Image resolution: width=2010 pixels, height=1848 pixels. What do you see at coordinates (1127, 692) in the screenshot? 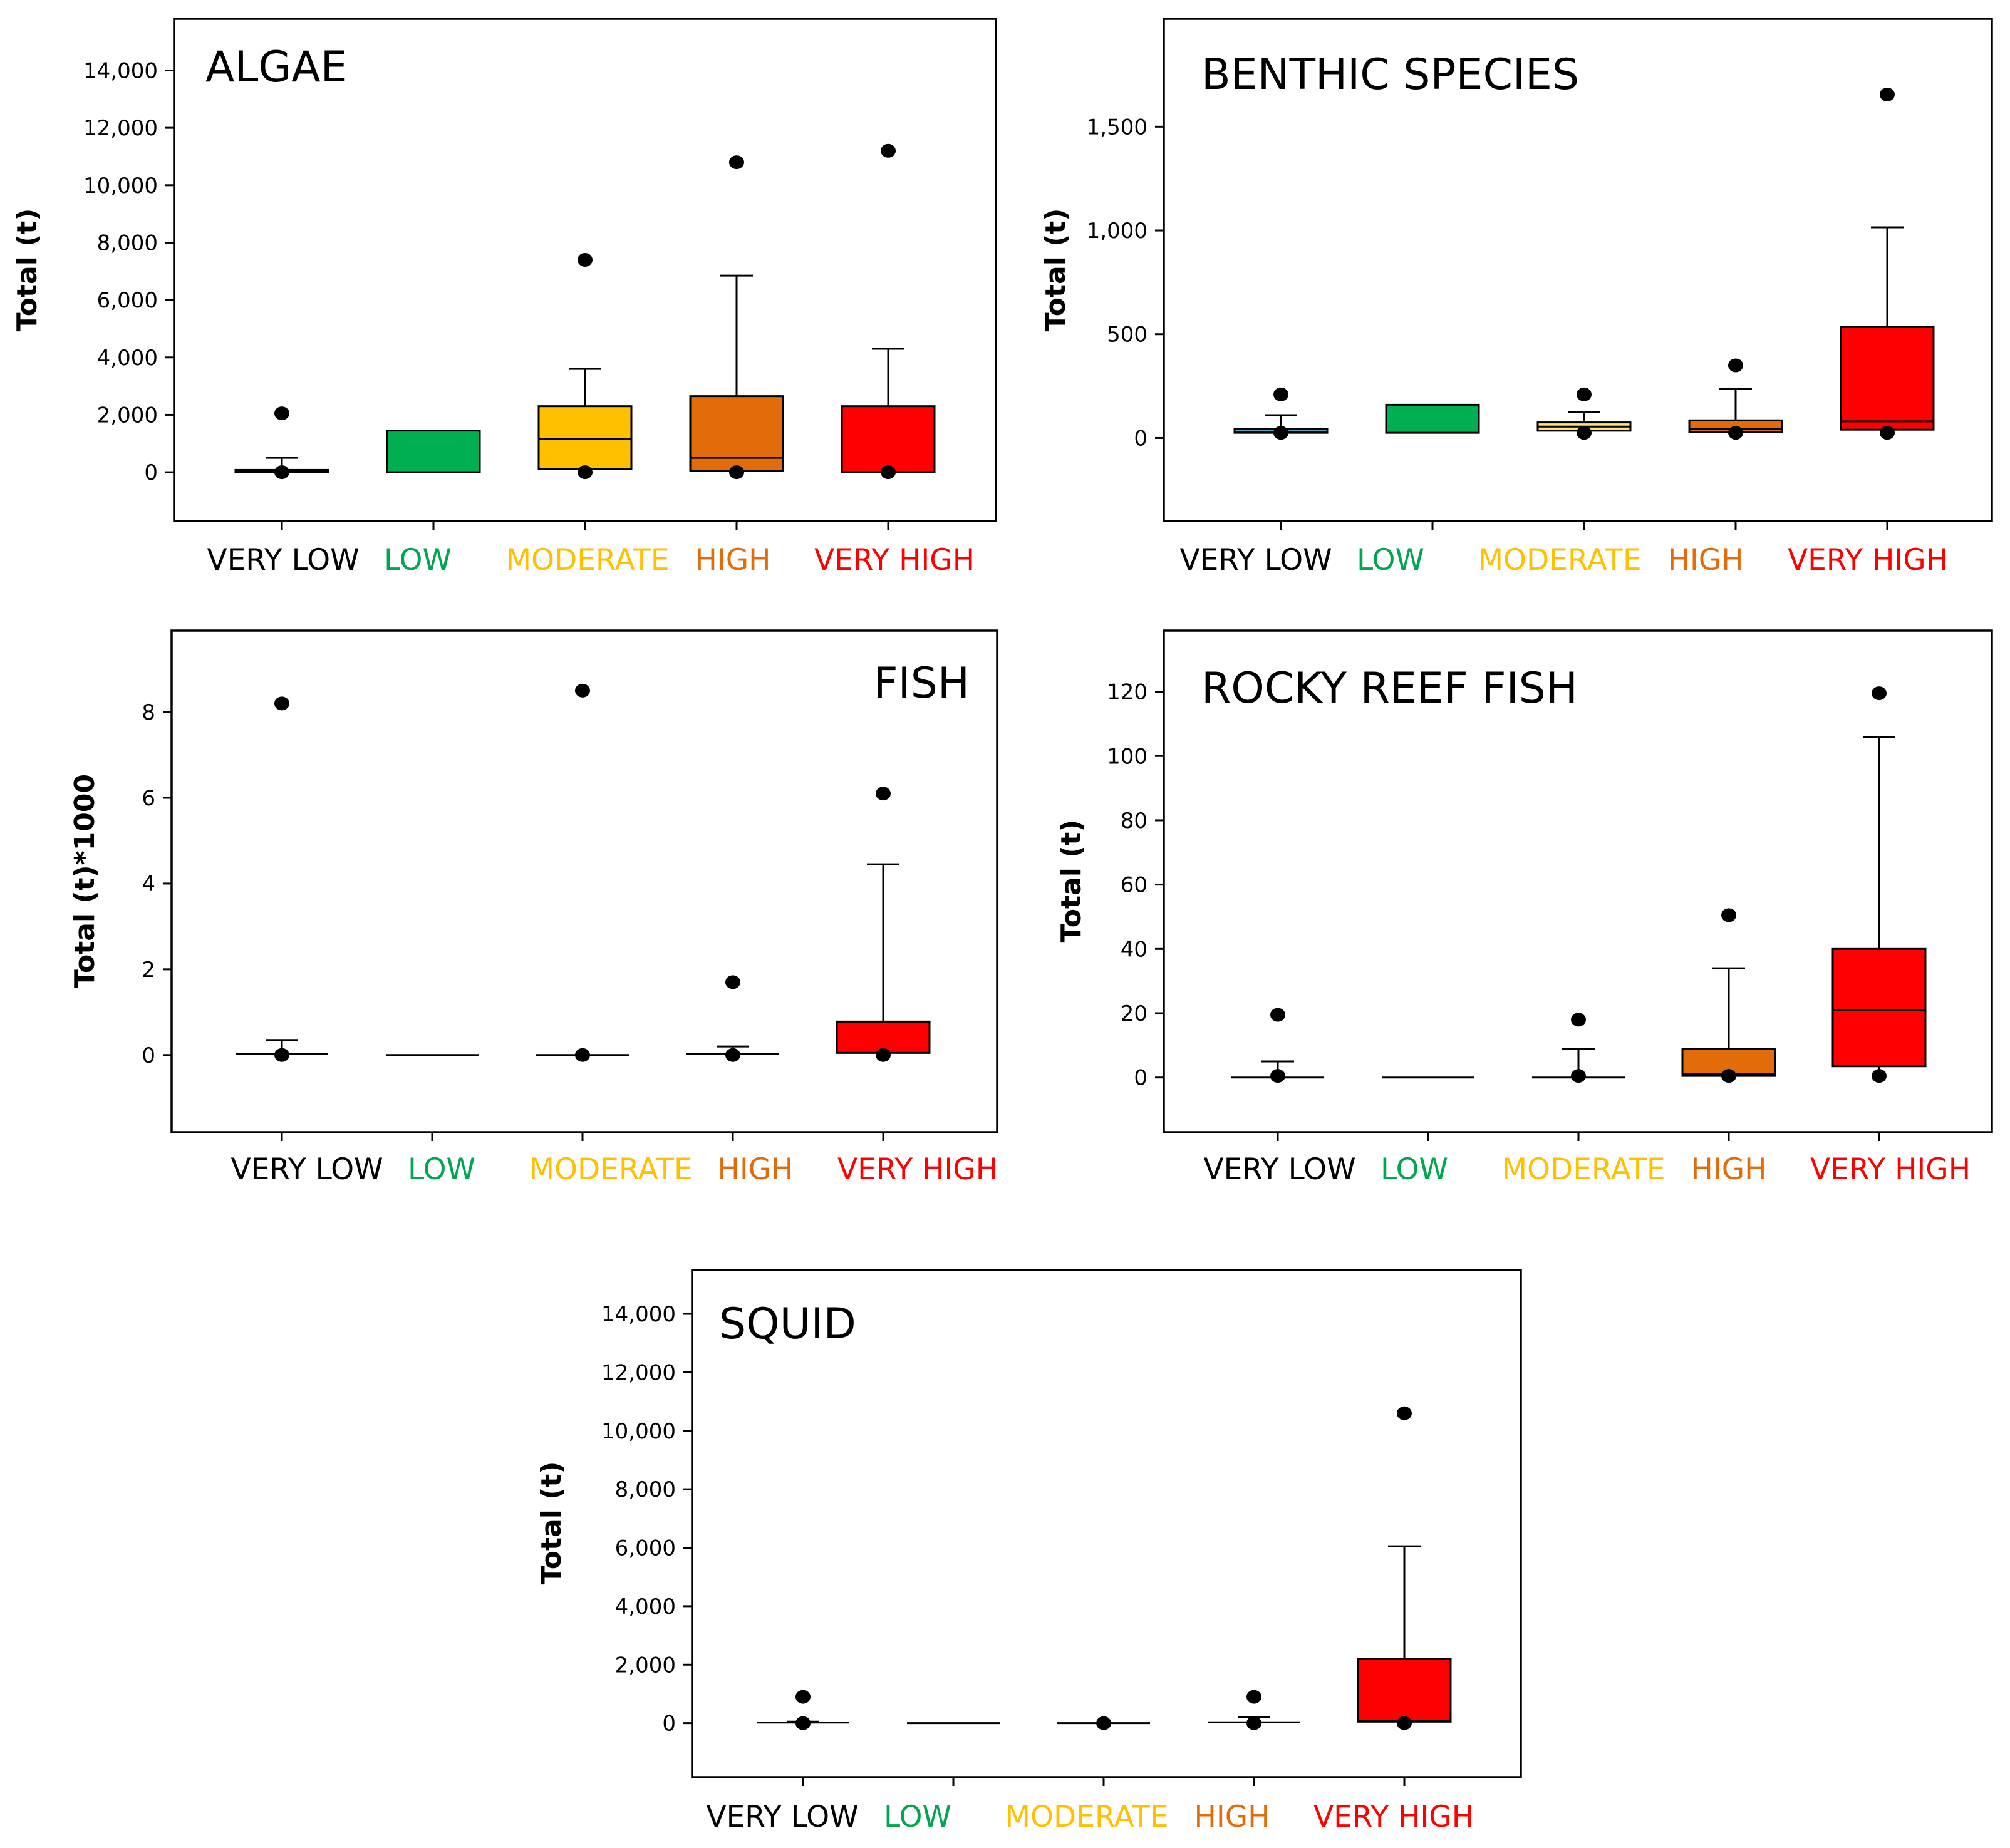
I see `y-tick-label: 120` at bounding box center [1127, 692].